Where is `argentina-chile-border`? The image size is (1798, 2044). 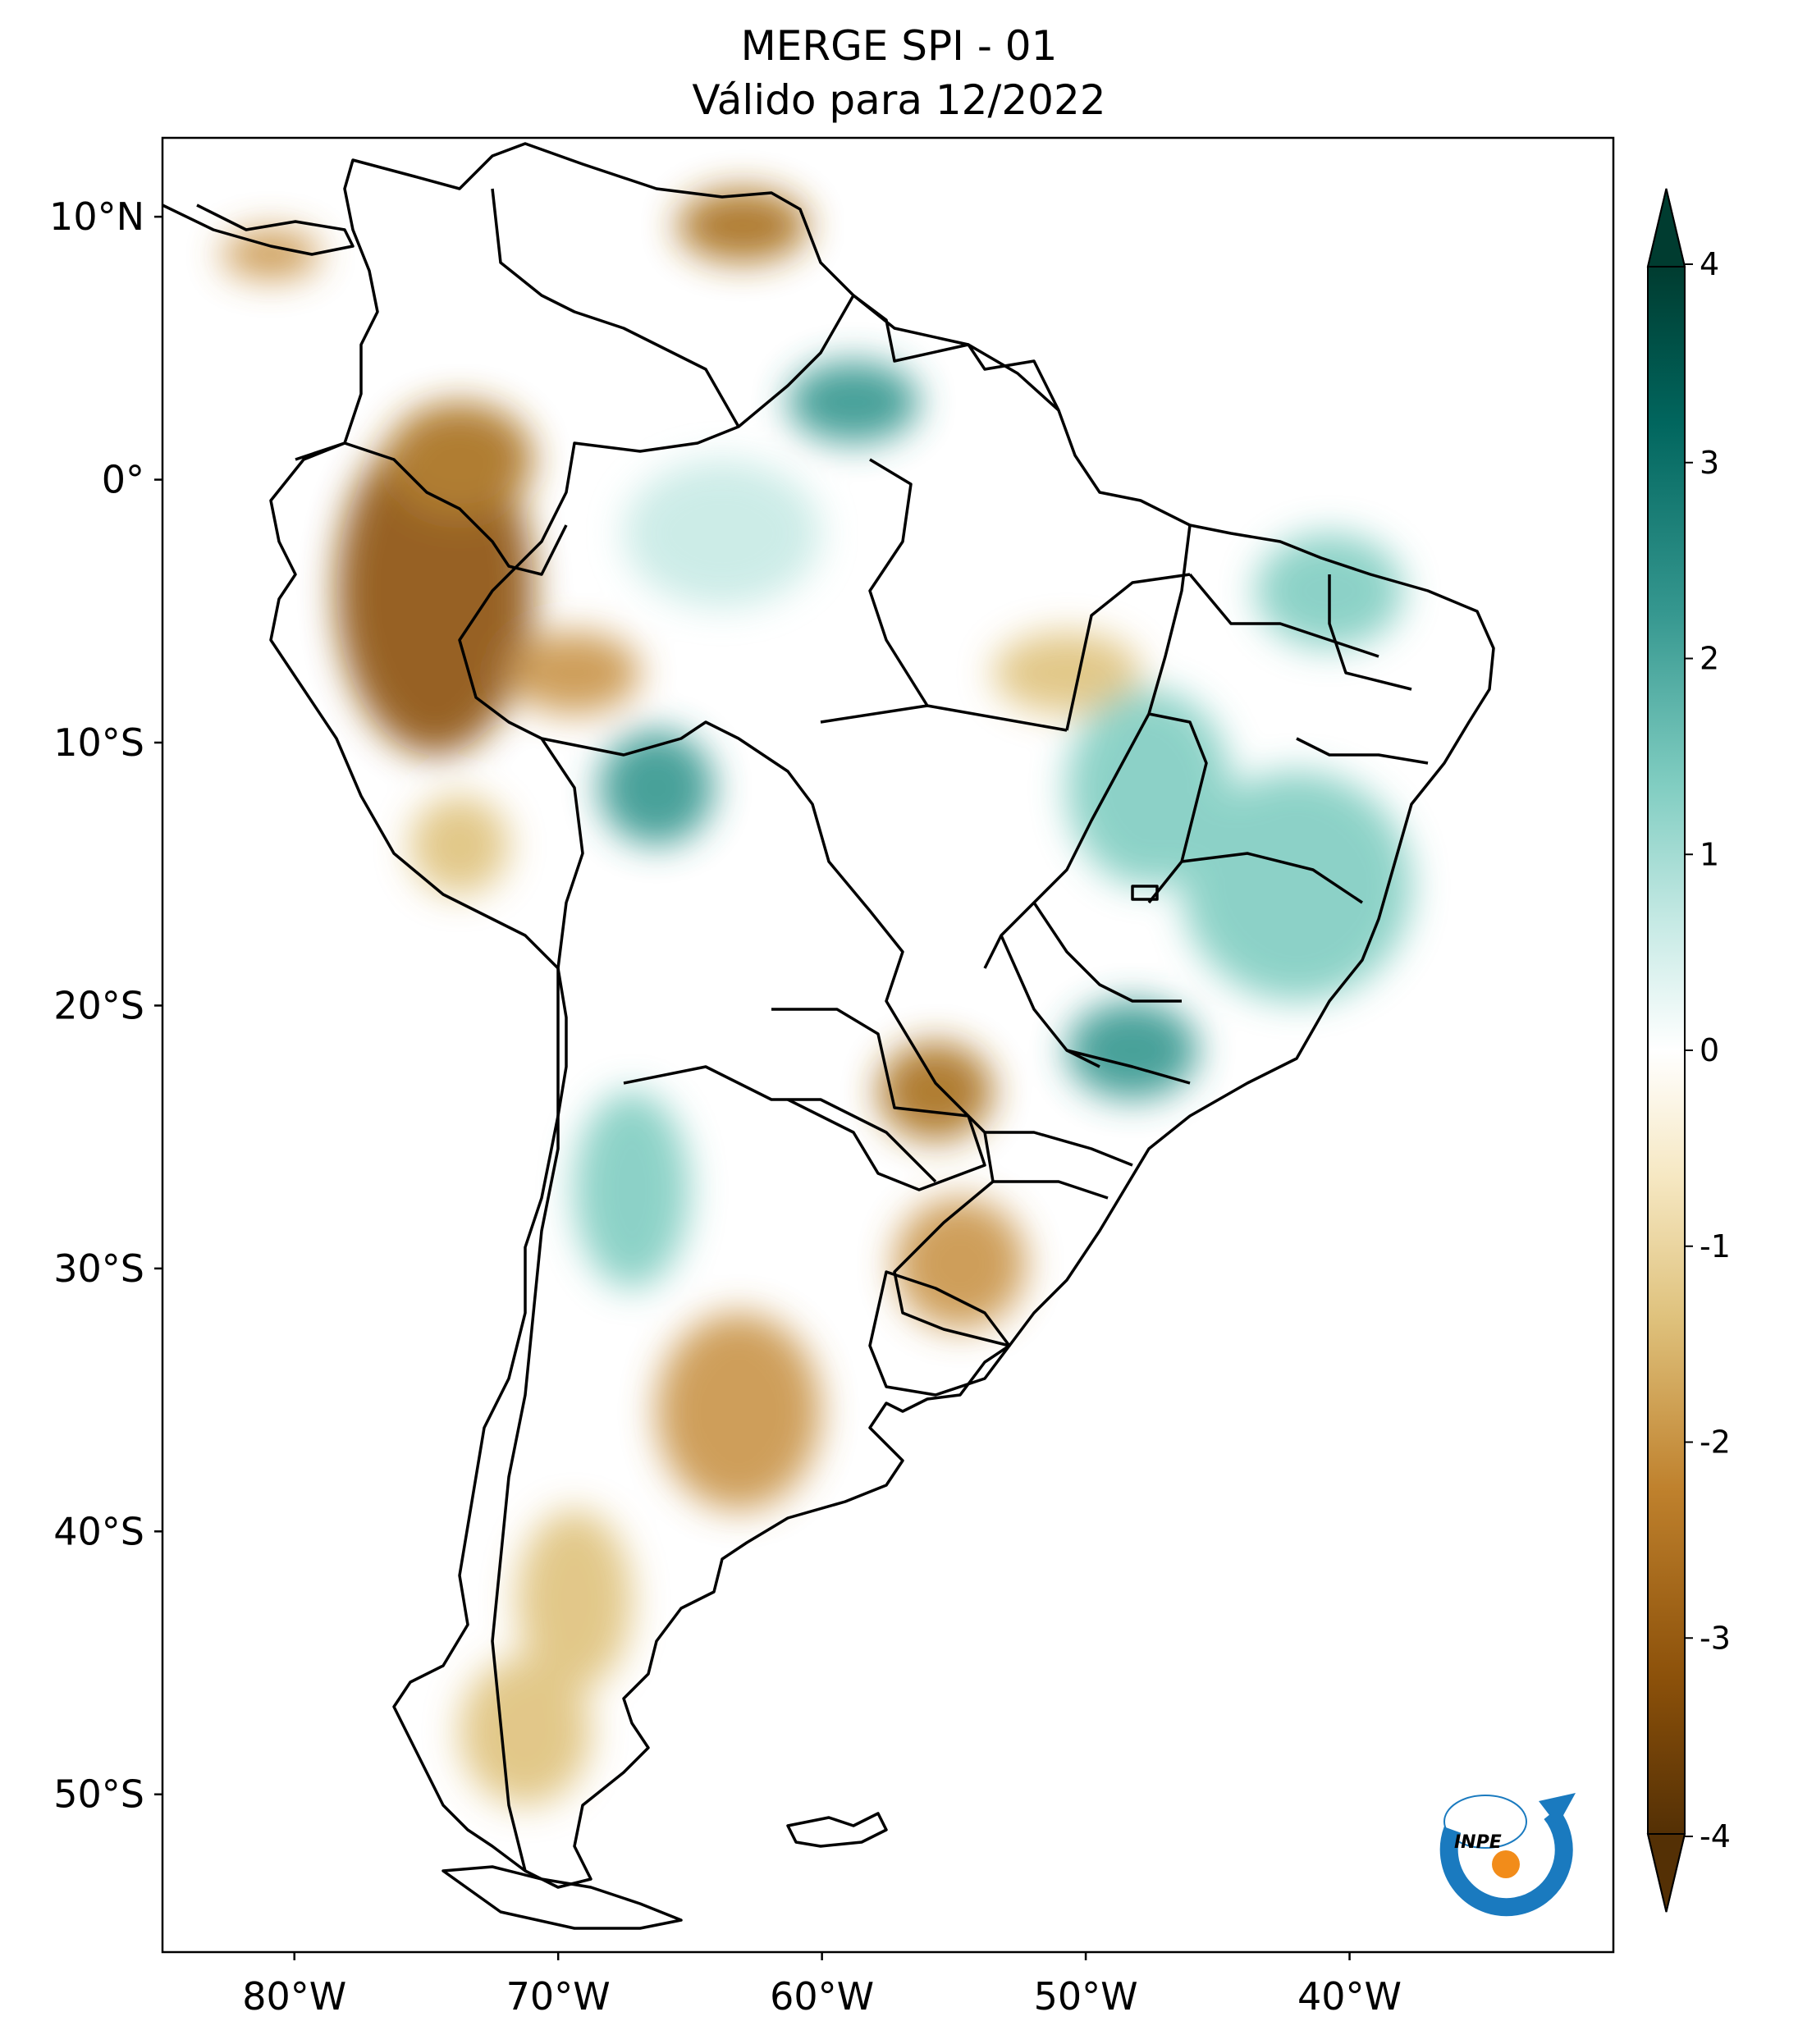
argentina-chile-border is located at coordinates (525, 1420).